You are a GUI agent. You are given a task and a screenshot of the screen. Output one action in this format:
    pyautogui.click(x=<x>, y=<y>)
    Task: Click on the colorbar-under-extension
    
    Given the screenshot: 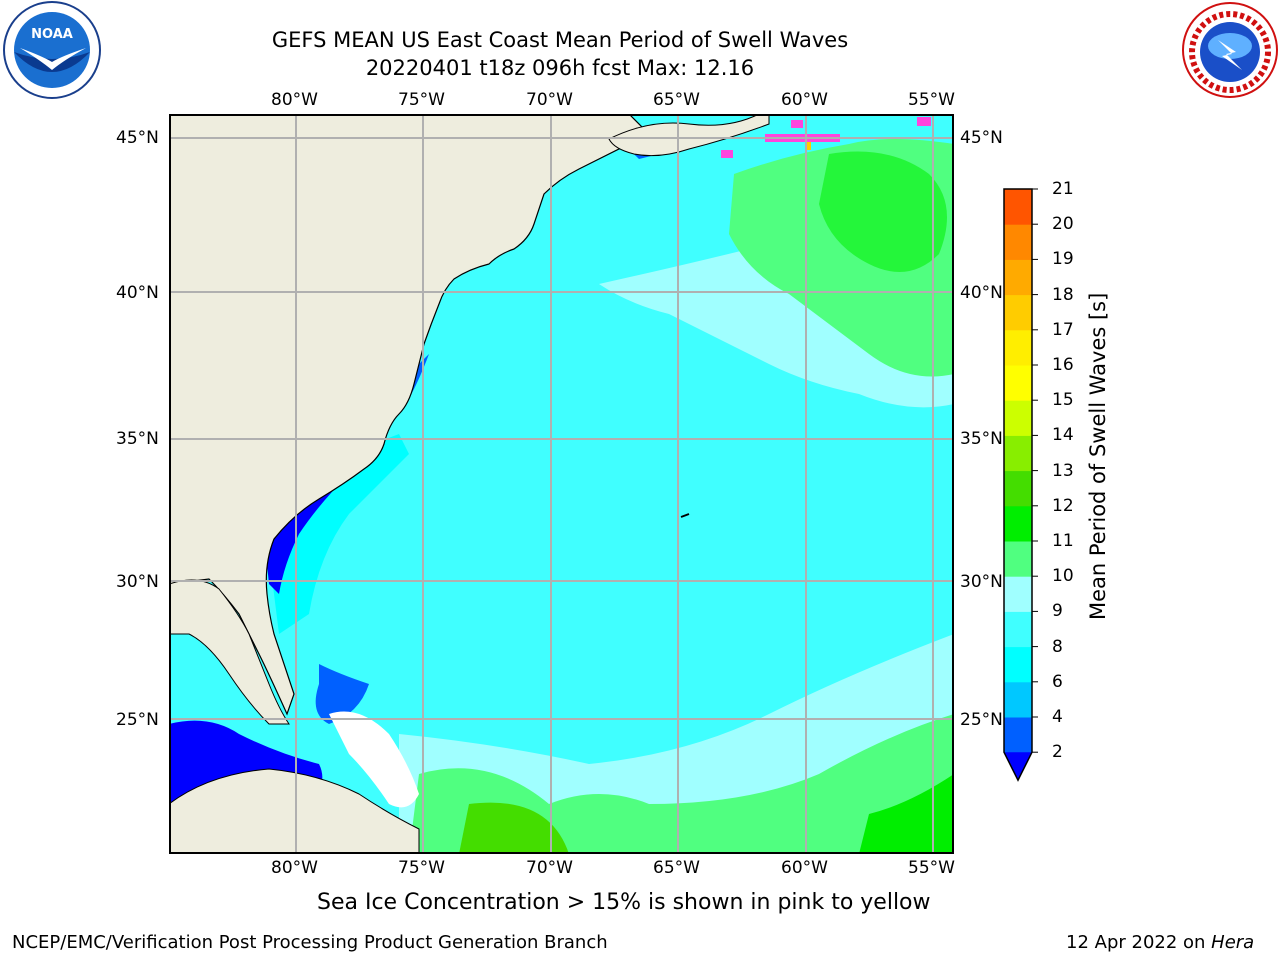 What is the action you would take?
    pyautogui.click(x=1018, y=766)
    